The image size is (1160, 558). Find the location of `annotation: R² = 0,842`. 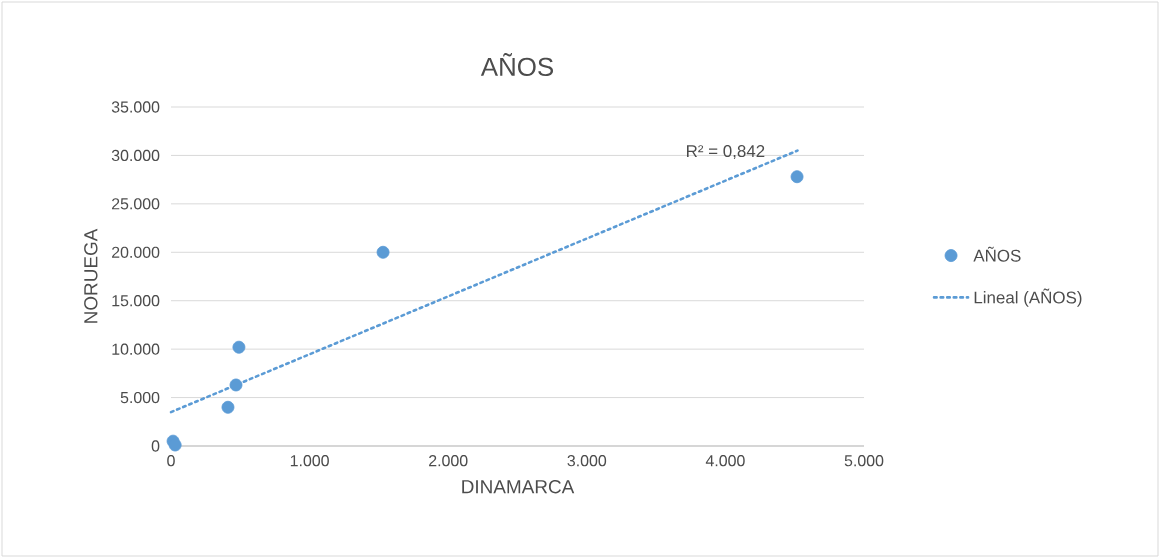

annotation: R² = 0,842 is located at coordinates (726, 152).